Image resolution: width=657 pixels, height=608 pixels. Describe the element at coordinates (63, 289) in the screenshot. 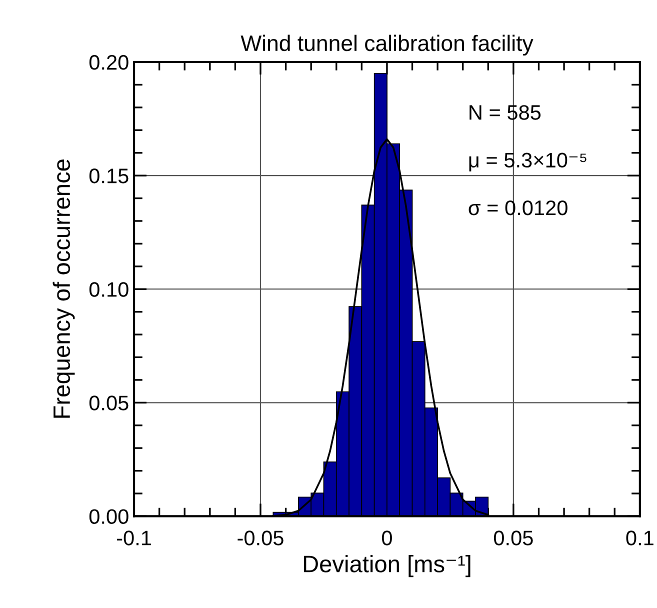

I see `y-axis-title: Frequency of occurrence` at that location.